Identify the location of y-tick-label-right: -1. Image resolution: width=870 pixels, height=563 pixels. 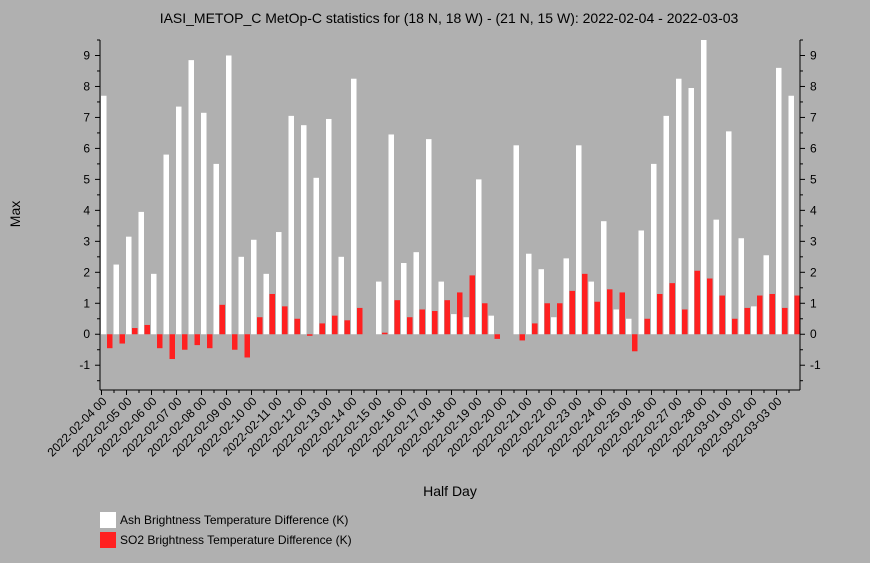
(815, 365).